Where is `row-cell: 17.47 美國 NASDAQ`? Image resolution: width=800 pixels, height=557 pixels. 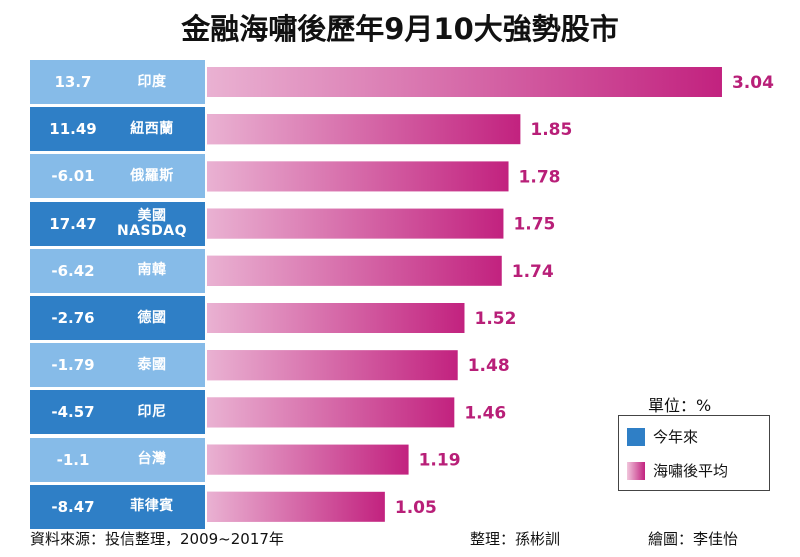 row-cell: 17.47 美國 NASDAQ is located at coordinates (117, 223).